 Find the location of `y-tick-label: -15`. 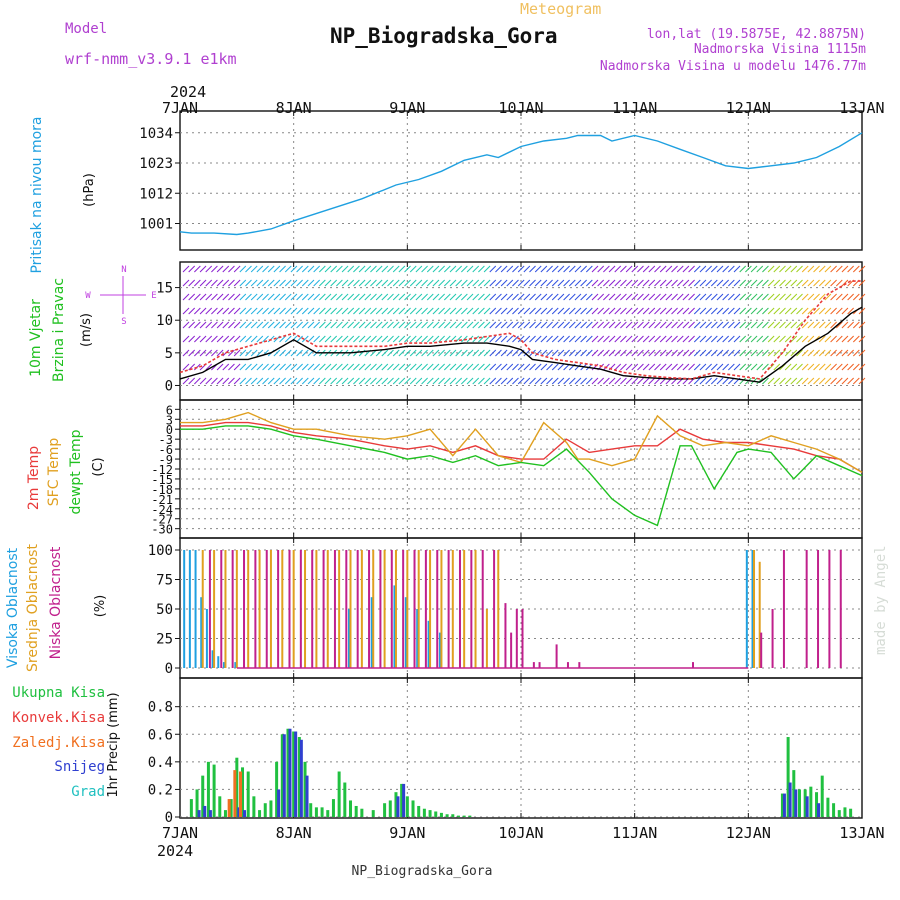

y-tick-label: -15 is located at coordinates (162, 480).